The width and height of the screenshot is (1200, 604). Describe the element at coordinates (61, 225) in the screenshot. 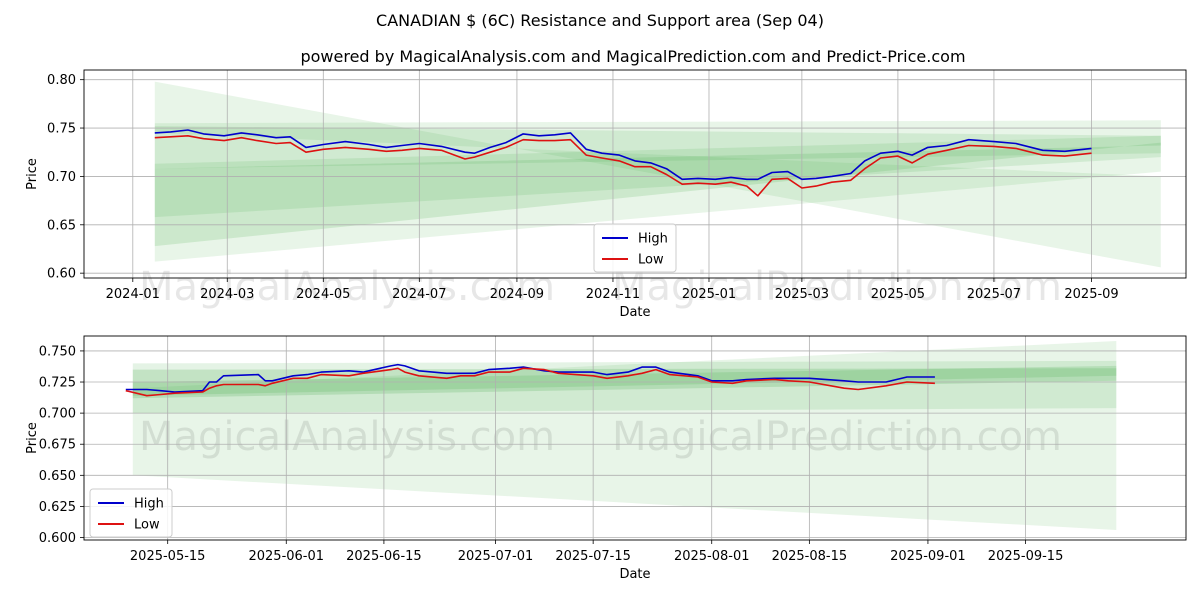

I see `y-tick-label: 0.65` at that location.